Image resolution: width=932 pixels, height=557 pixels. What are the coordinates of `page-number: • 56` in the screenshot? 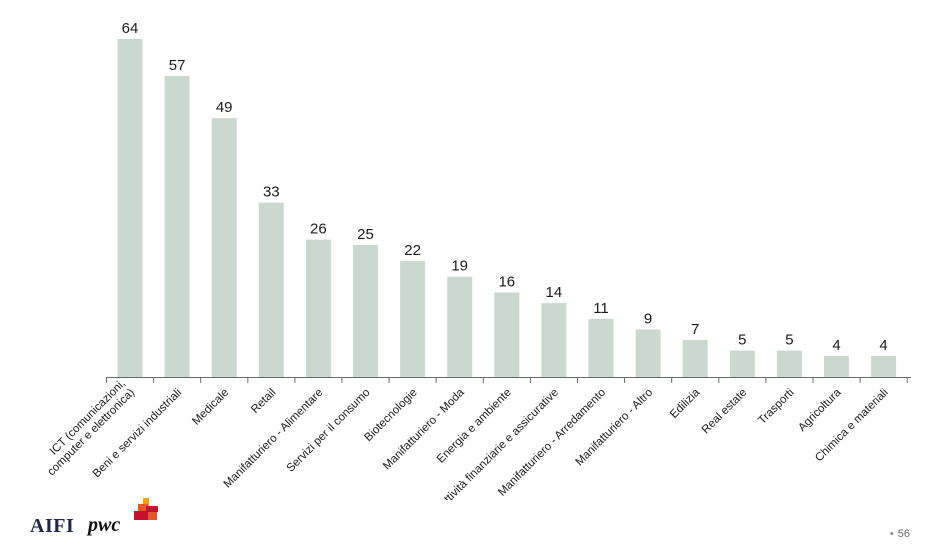 It's located at (900, 534).